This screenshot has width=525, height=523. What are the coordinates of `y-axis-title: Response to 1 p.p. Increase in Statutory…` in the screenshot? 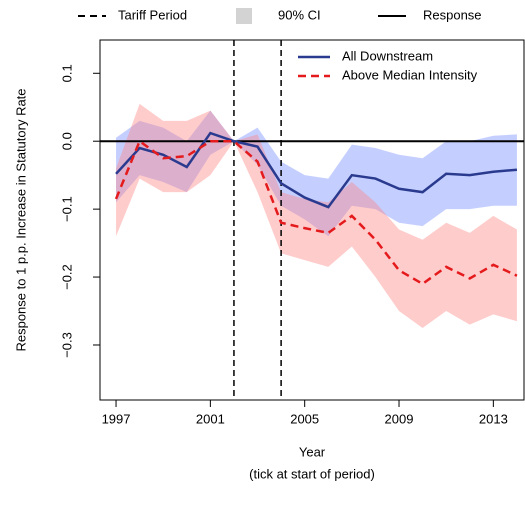 It's located at (20, 219).